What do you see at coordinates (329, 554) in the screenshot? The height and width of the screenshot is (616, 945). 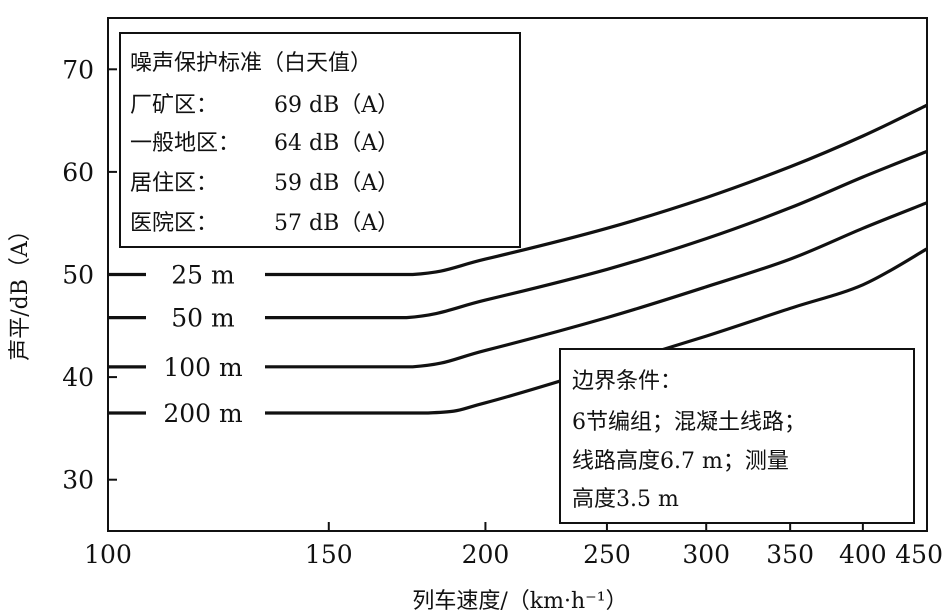 I see `x-tick-label: 150` at bounding box center [329, 554].